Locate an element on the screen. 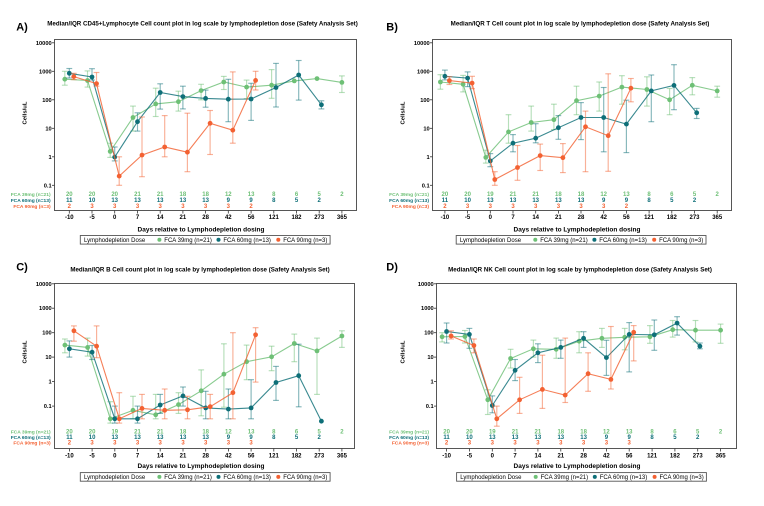 This screenshot has width=764, height=506. svg-text: 19 is located at coordinates (490, 195).